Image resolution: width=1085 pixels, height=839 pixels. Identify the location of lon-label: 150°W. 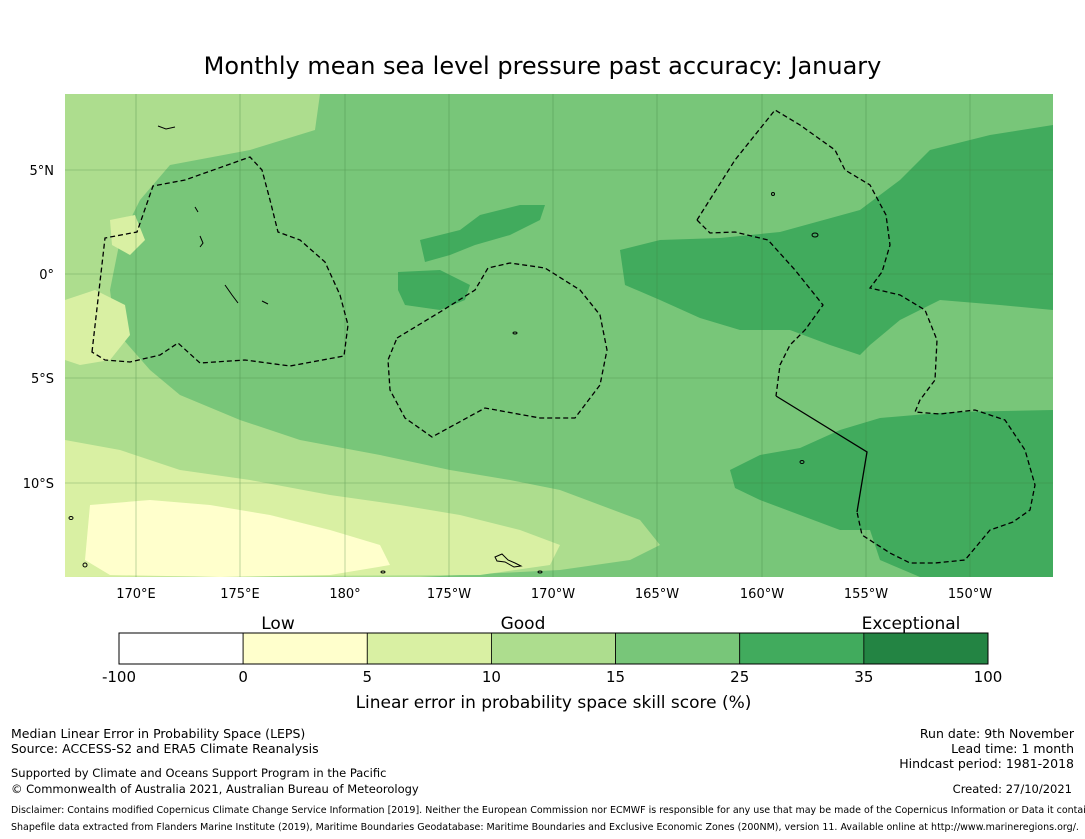
(970, 594).